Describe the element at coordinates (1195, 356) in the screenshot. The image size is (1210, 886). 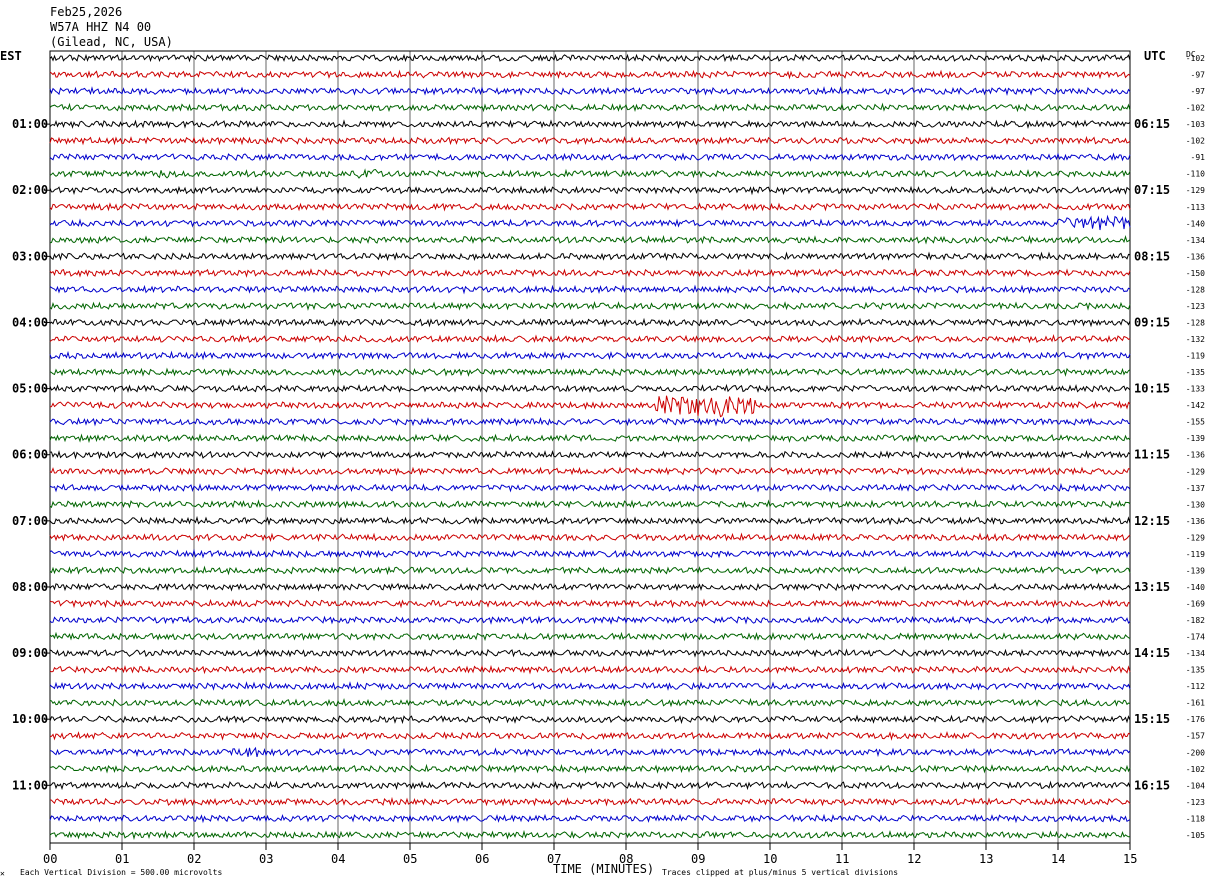
I see `dc-offset-18: -119` at that location.